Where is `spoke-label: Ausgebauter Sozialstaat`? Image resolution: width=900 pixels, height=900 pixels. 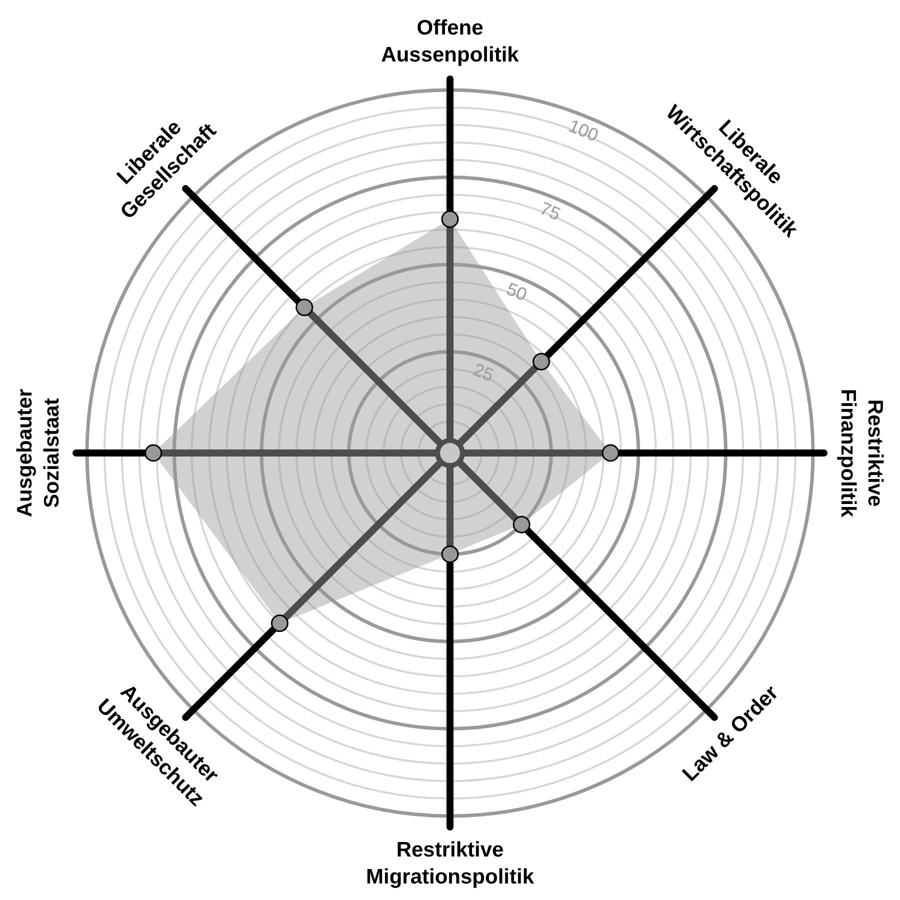
spoke-label: Ausgebauter Sozialstaat is located at coordinates (38, 453).